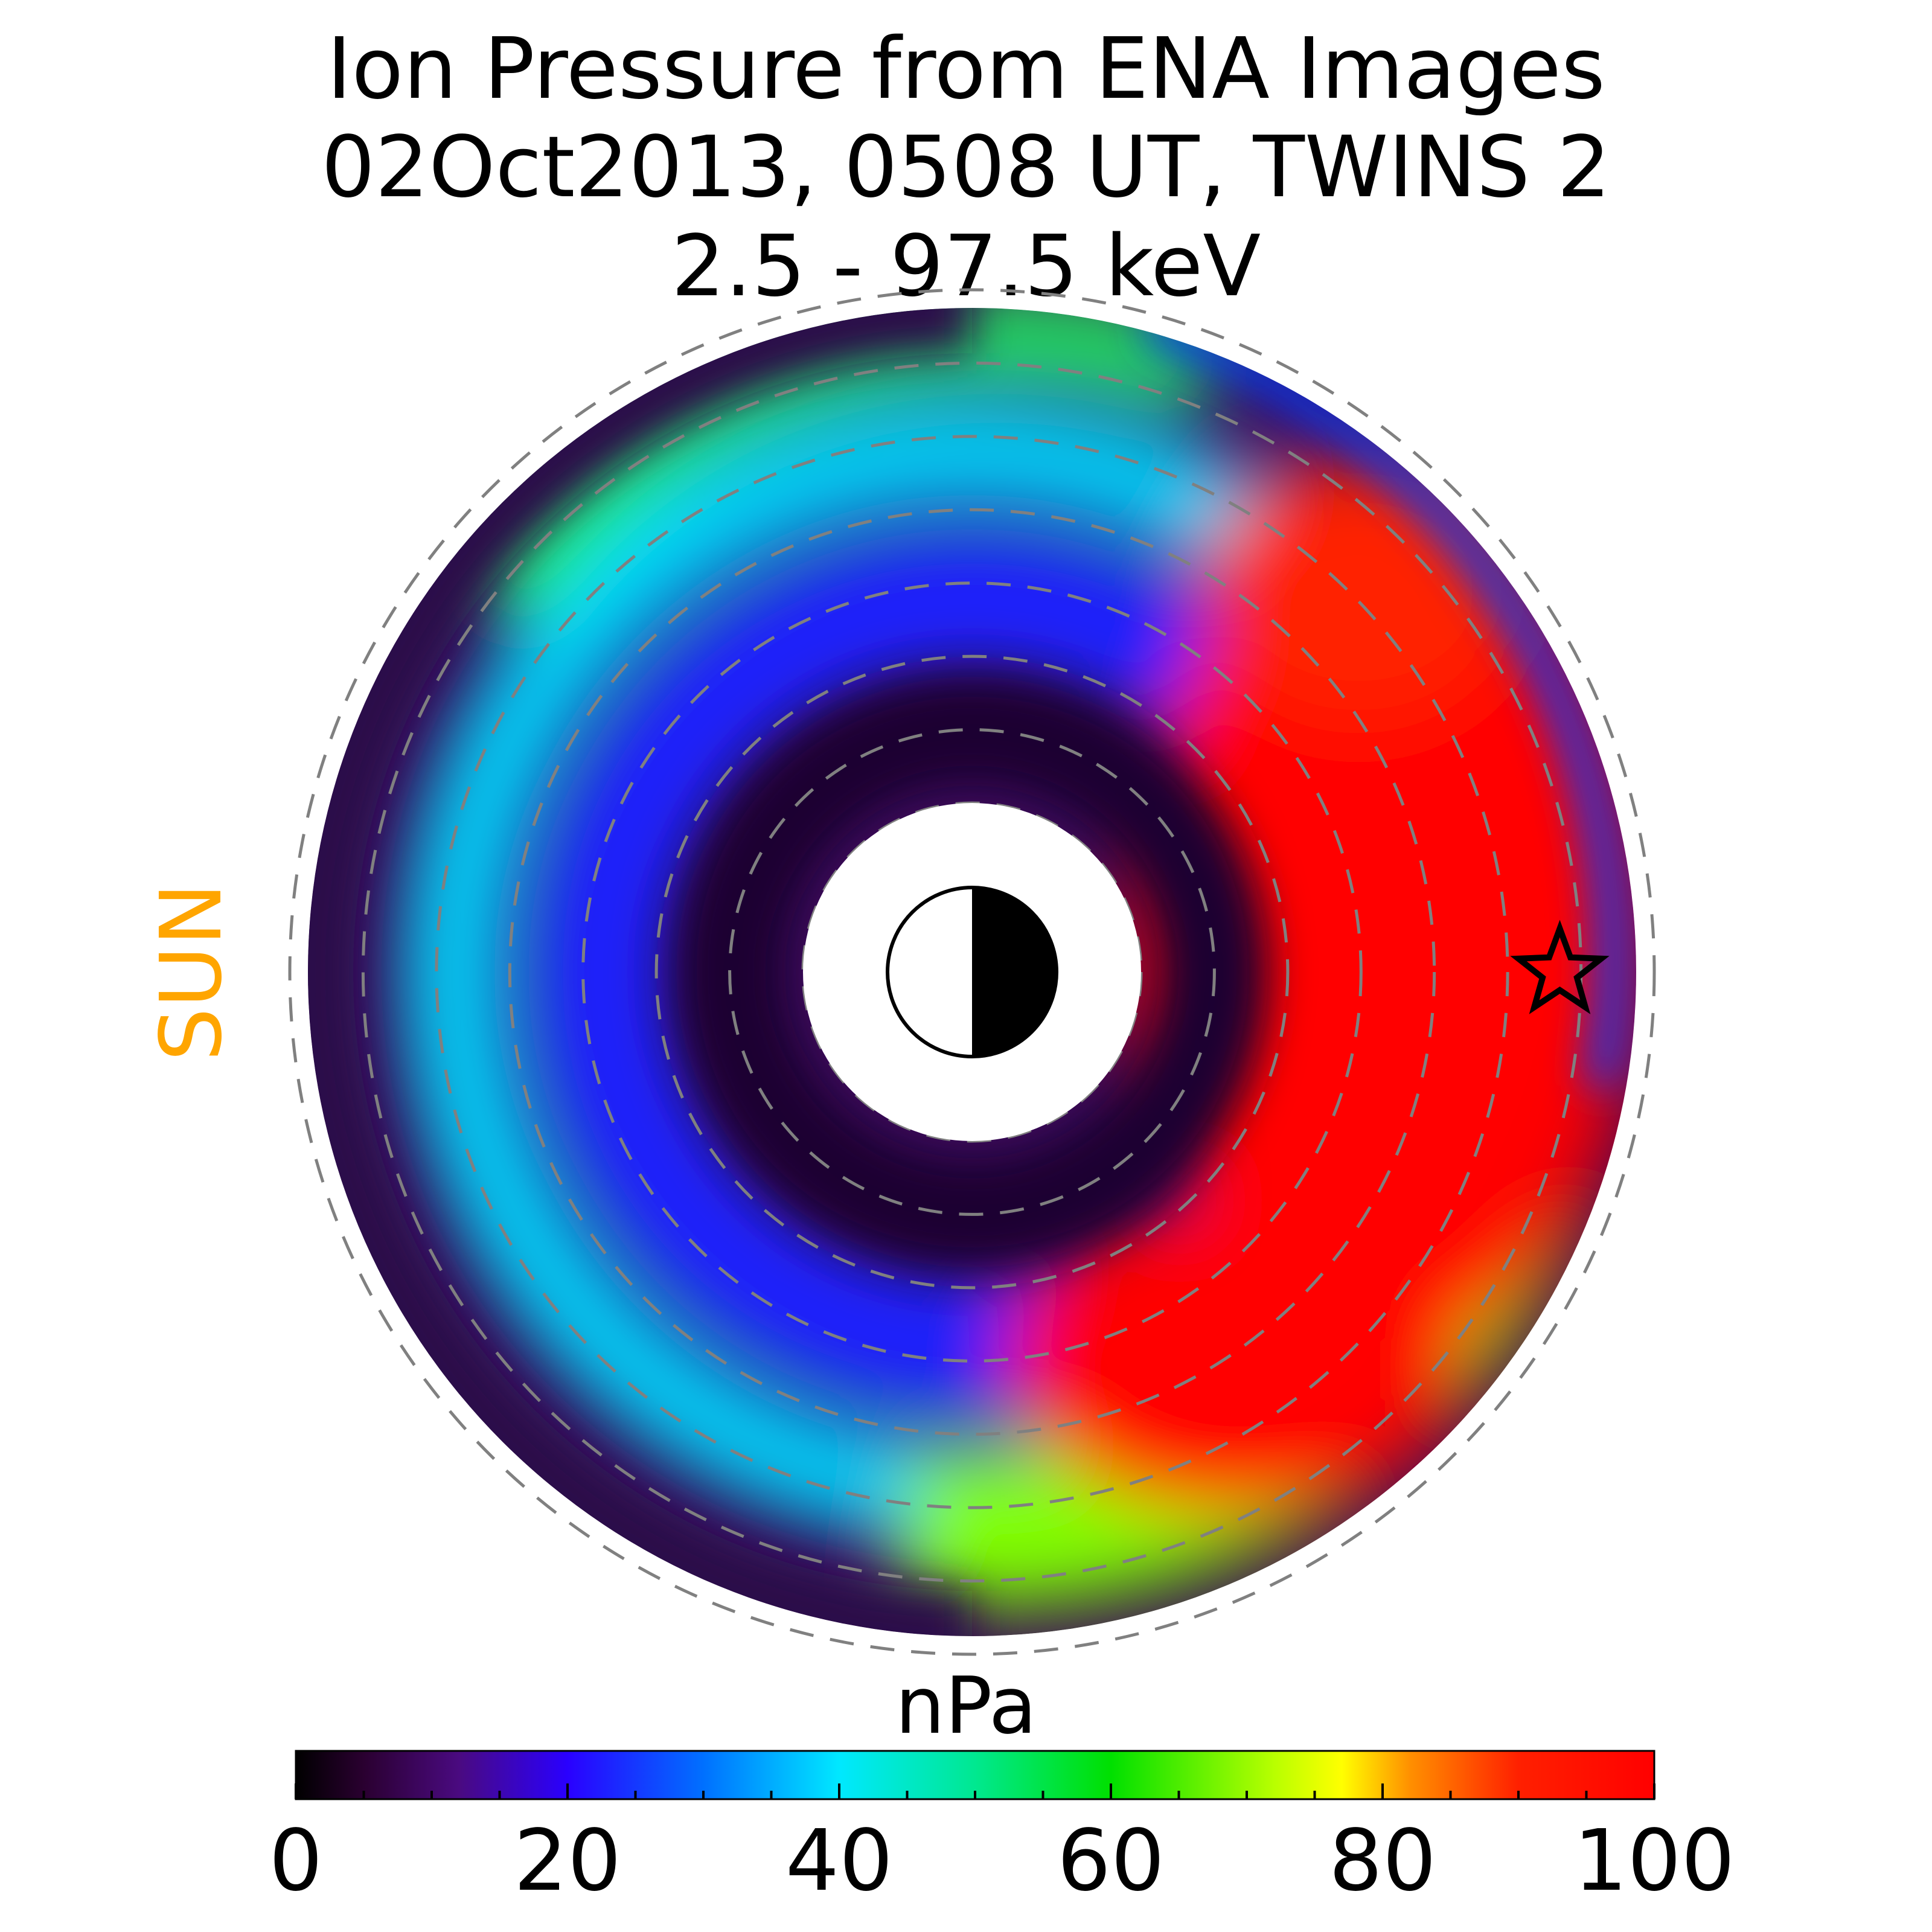 The width and height of the screenshot is (1932, 1932). I want to click on spacecraft-marker, so click(1560, 967).